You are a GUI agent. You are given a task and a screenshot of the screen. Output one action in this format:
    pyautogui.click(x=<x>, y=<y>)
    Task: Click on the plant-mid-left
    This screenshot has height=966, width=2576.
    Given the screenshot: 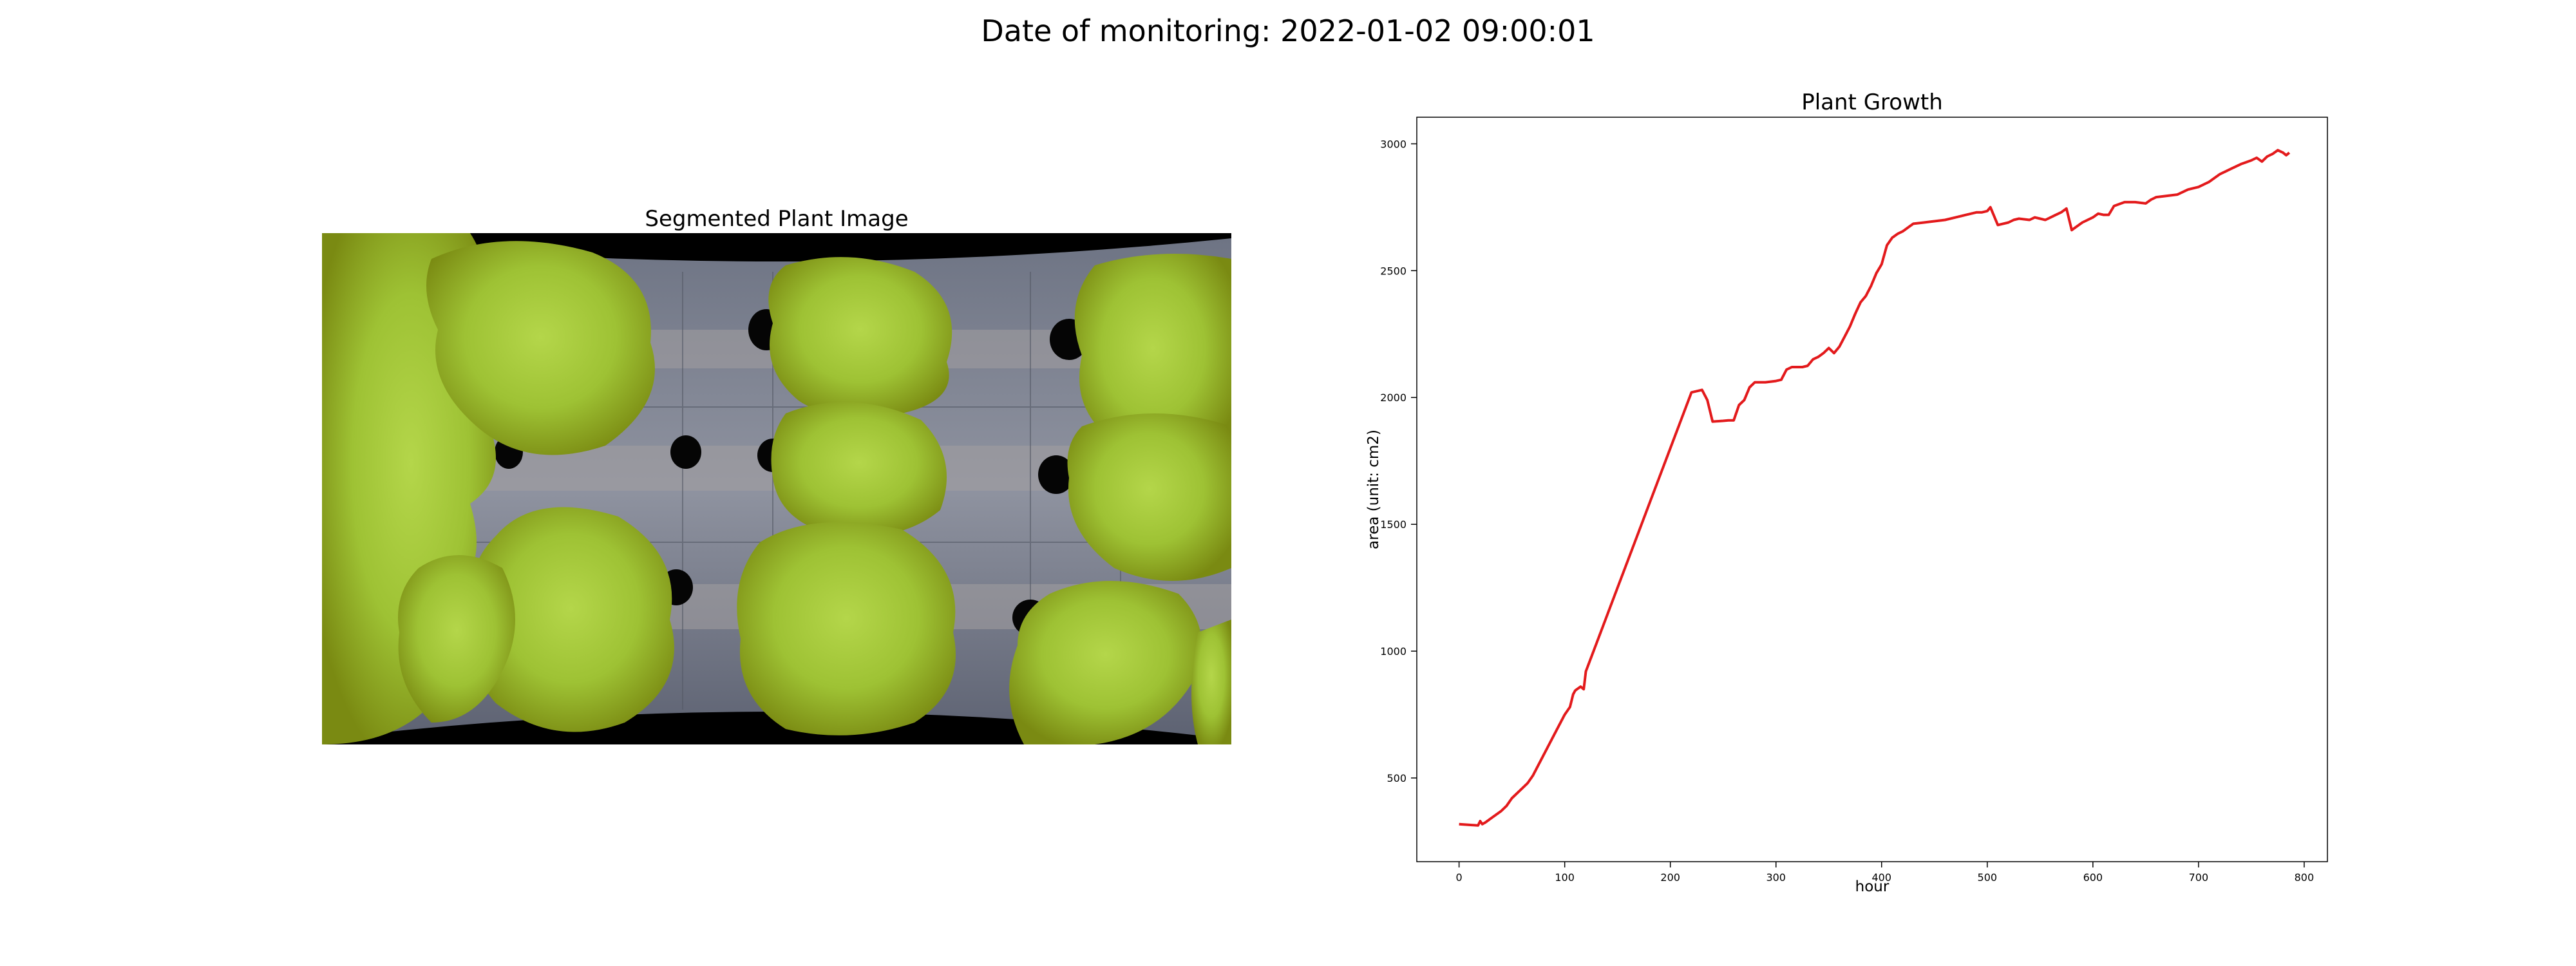 What is the action you would take?
    pyautogui.click(x=457, y=639)
    